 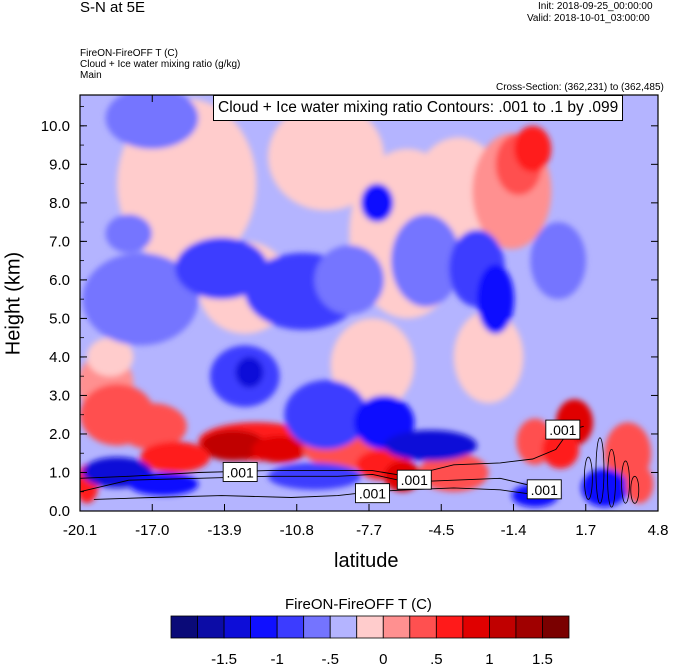 I want to click on x-tick-label: -7.7, so click(x=369, y=530).